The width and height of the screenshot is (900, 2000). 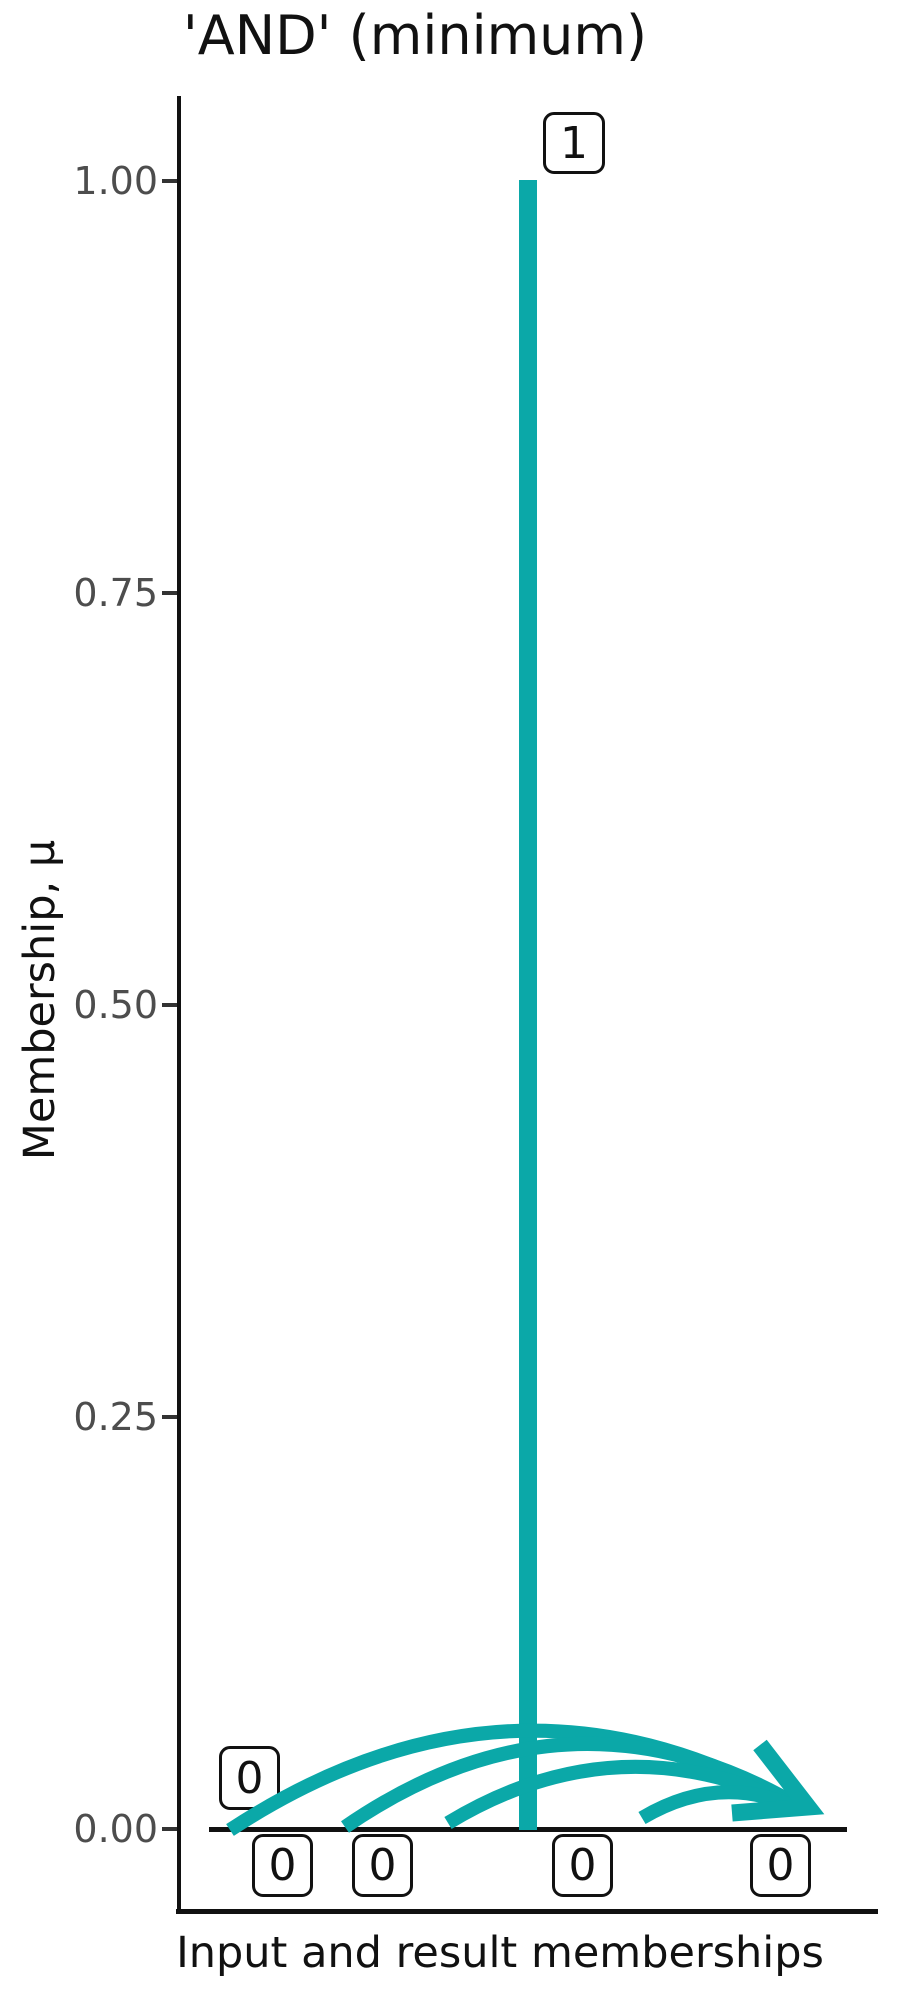 I want to click on y-tick-label: 0.25, so click(x=115, y=1417).